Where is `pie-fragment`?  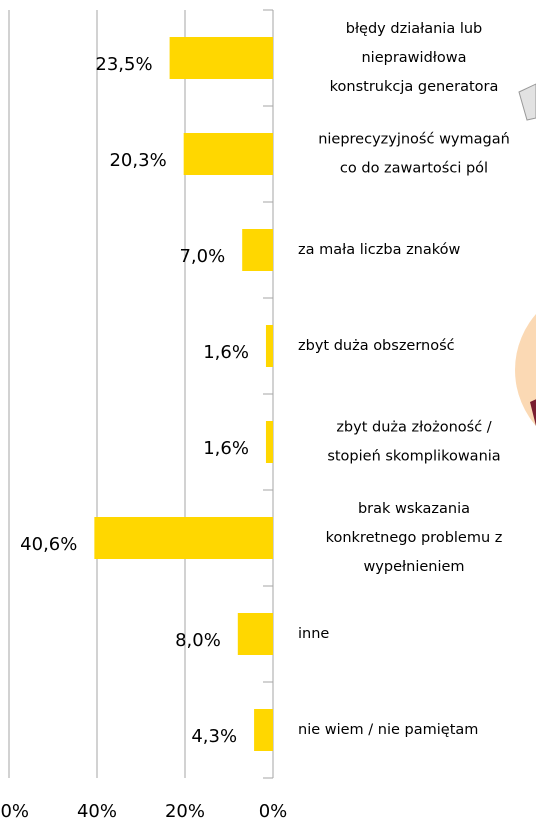
pie-fragment is located at coordinates (525, 370).